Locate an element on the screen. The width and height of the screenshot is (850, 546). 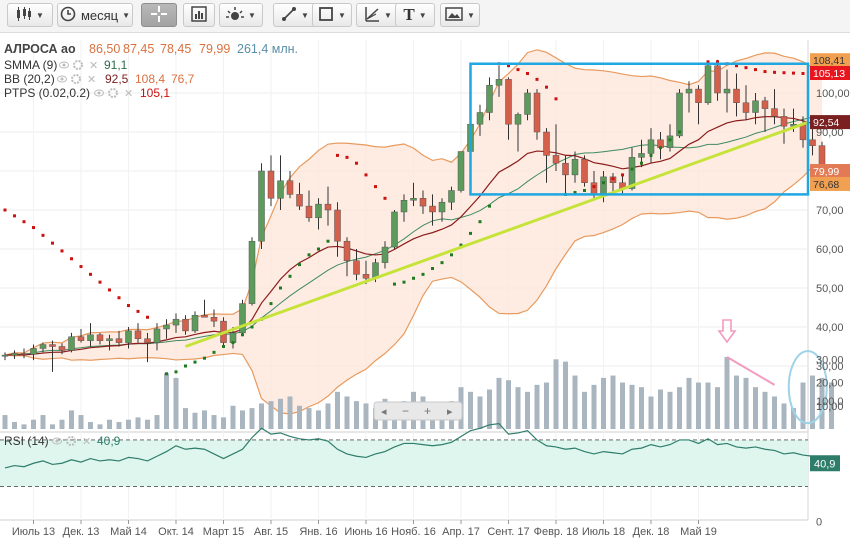
zoom-control-bar is located at coordinates (418, 411).